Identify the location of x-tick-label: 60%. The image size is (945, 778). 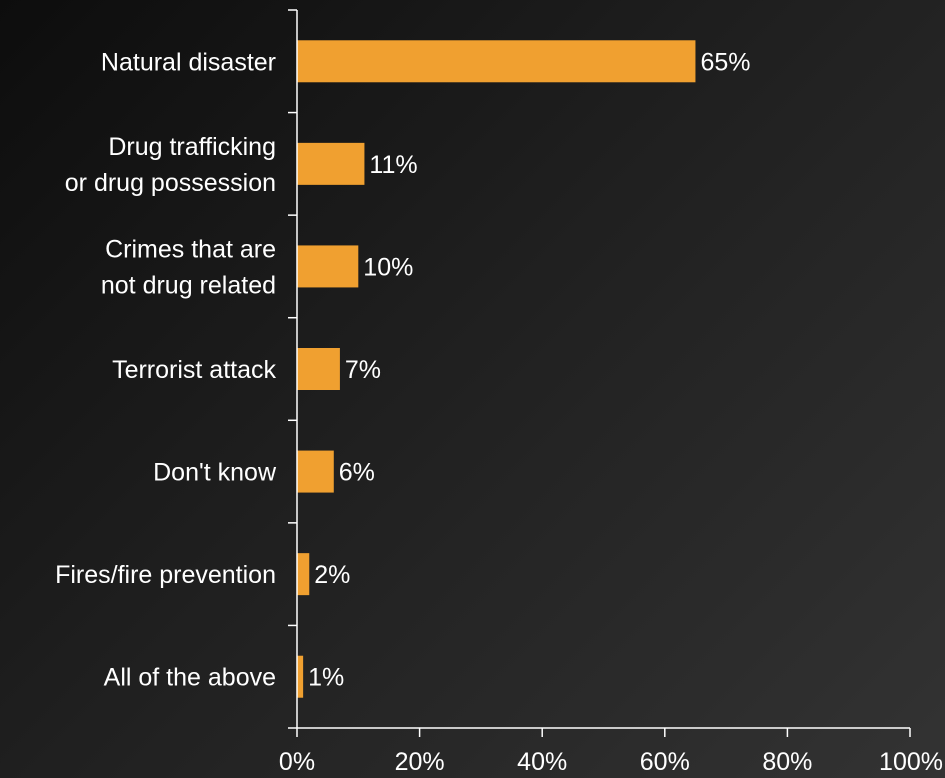
(665, 762).